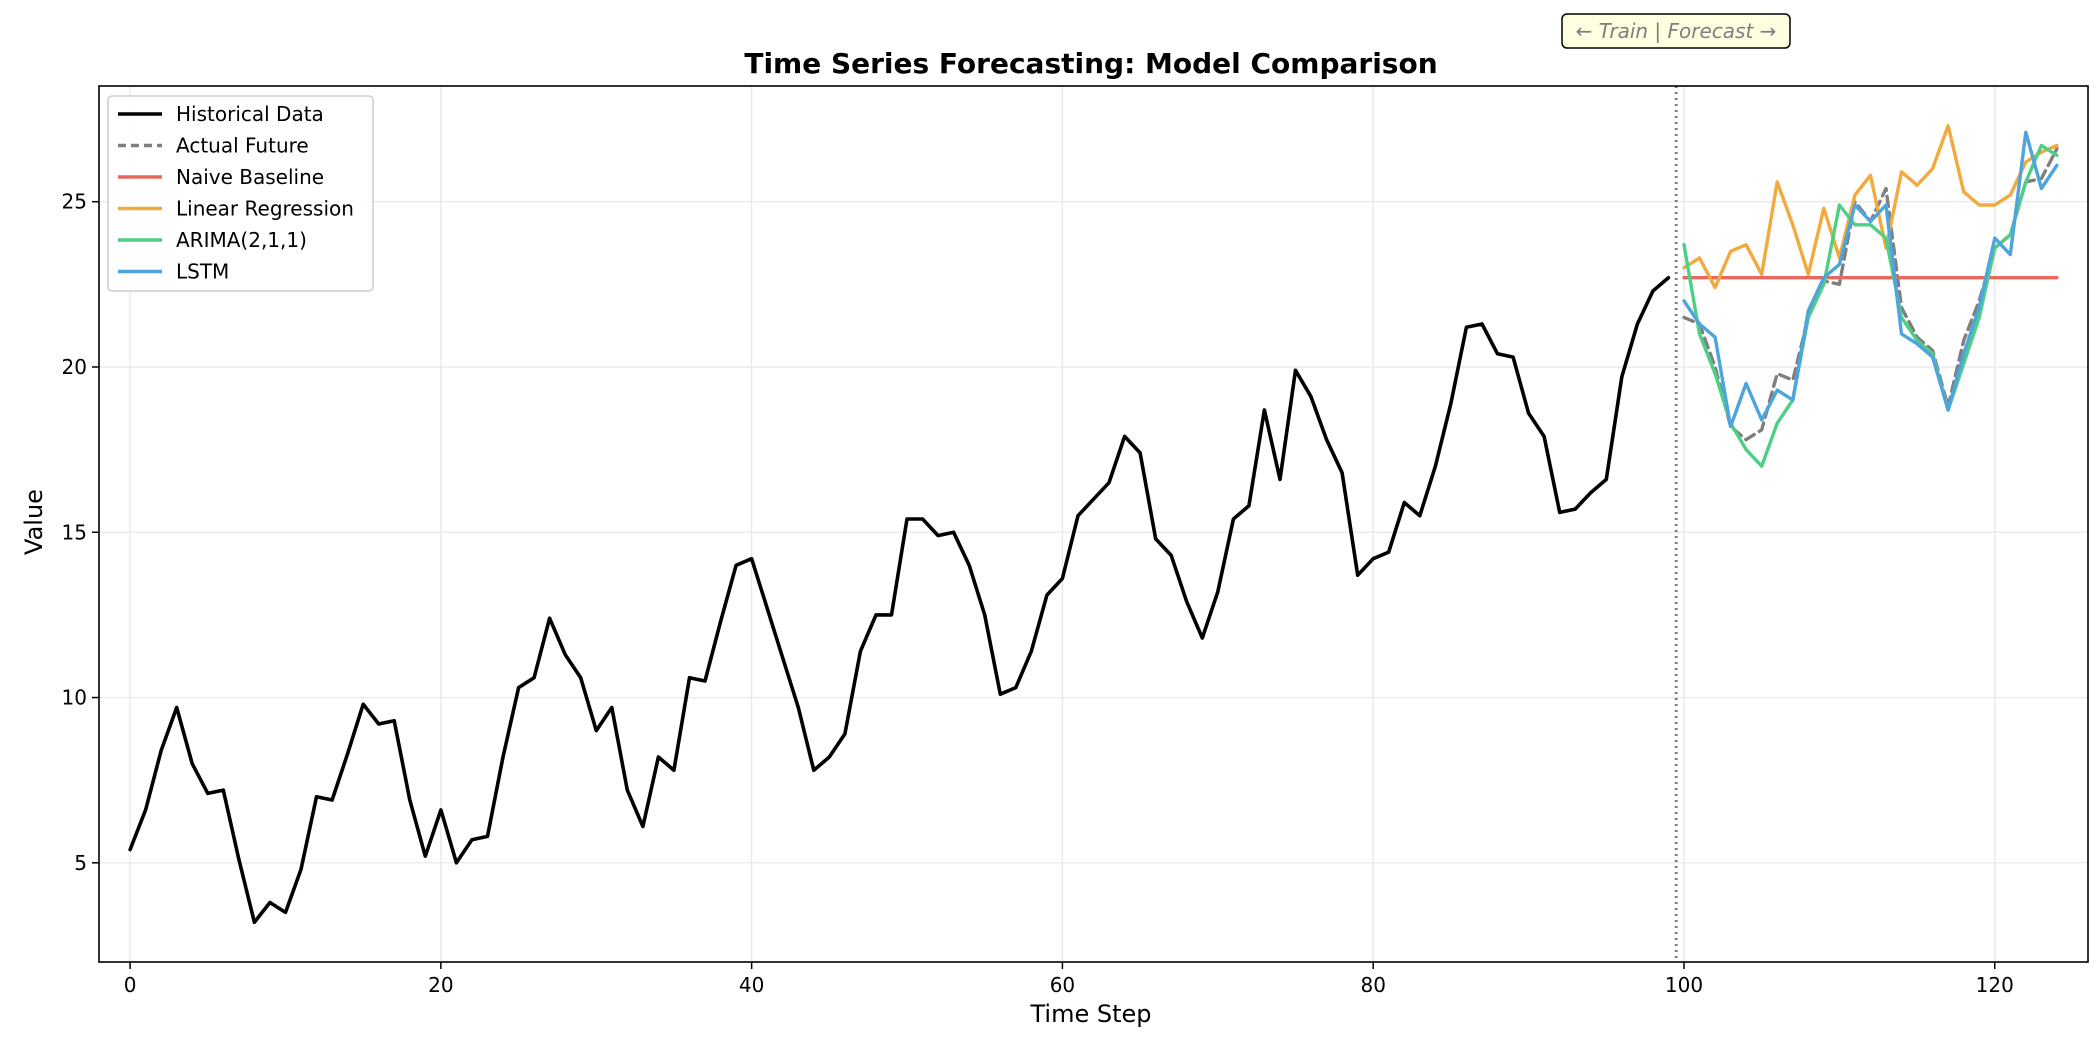  I want to click on annotation-box, so click(1676, 31).